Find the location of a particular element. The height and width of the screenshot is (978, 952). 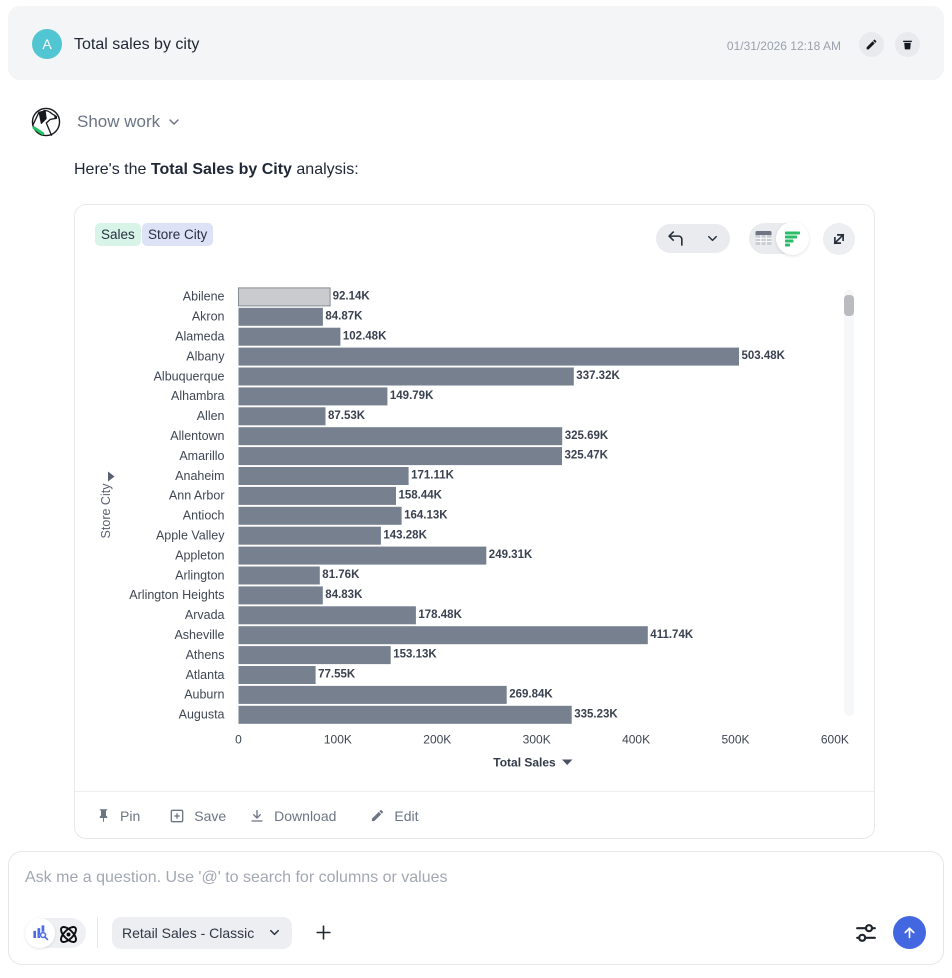

svg-text: Amarillo is located at coordinates (201, 456).